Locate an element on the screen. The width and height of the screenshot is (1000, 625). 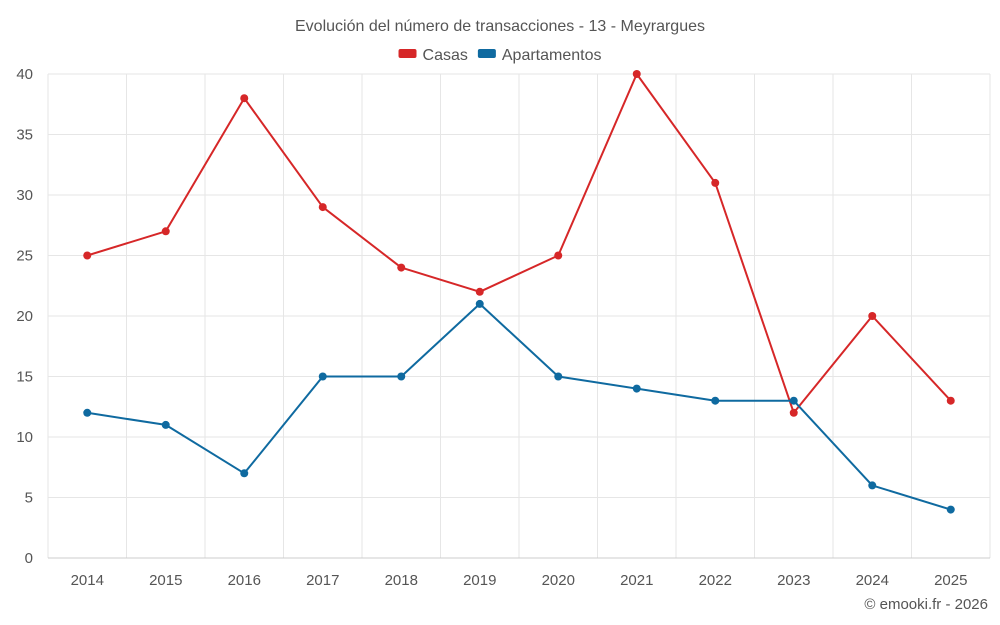
data-point-casas-2015 is located at coordinates (165, 231).